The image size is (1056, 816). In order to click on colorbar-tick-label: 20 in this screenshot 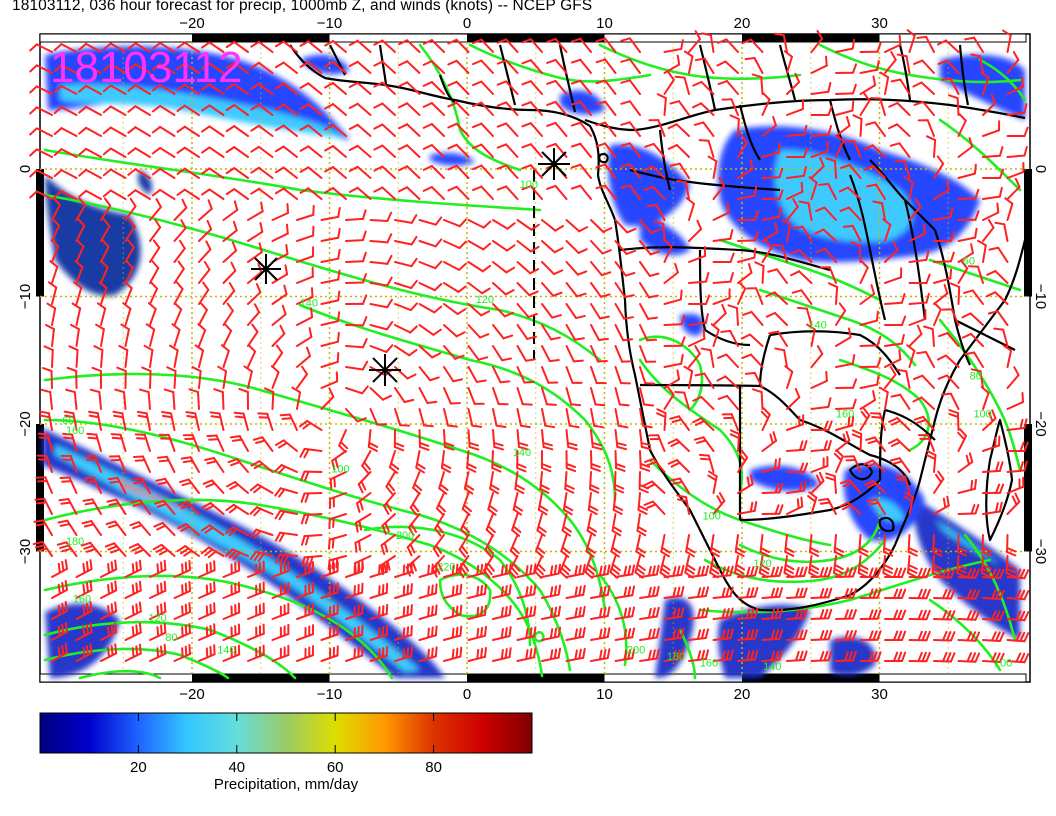, I will do `click(138, 767)`.